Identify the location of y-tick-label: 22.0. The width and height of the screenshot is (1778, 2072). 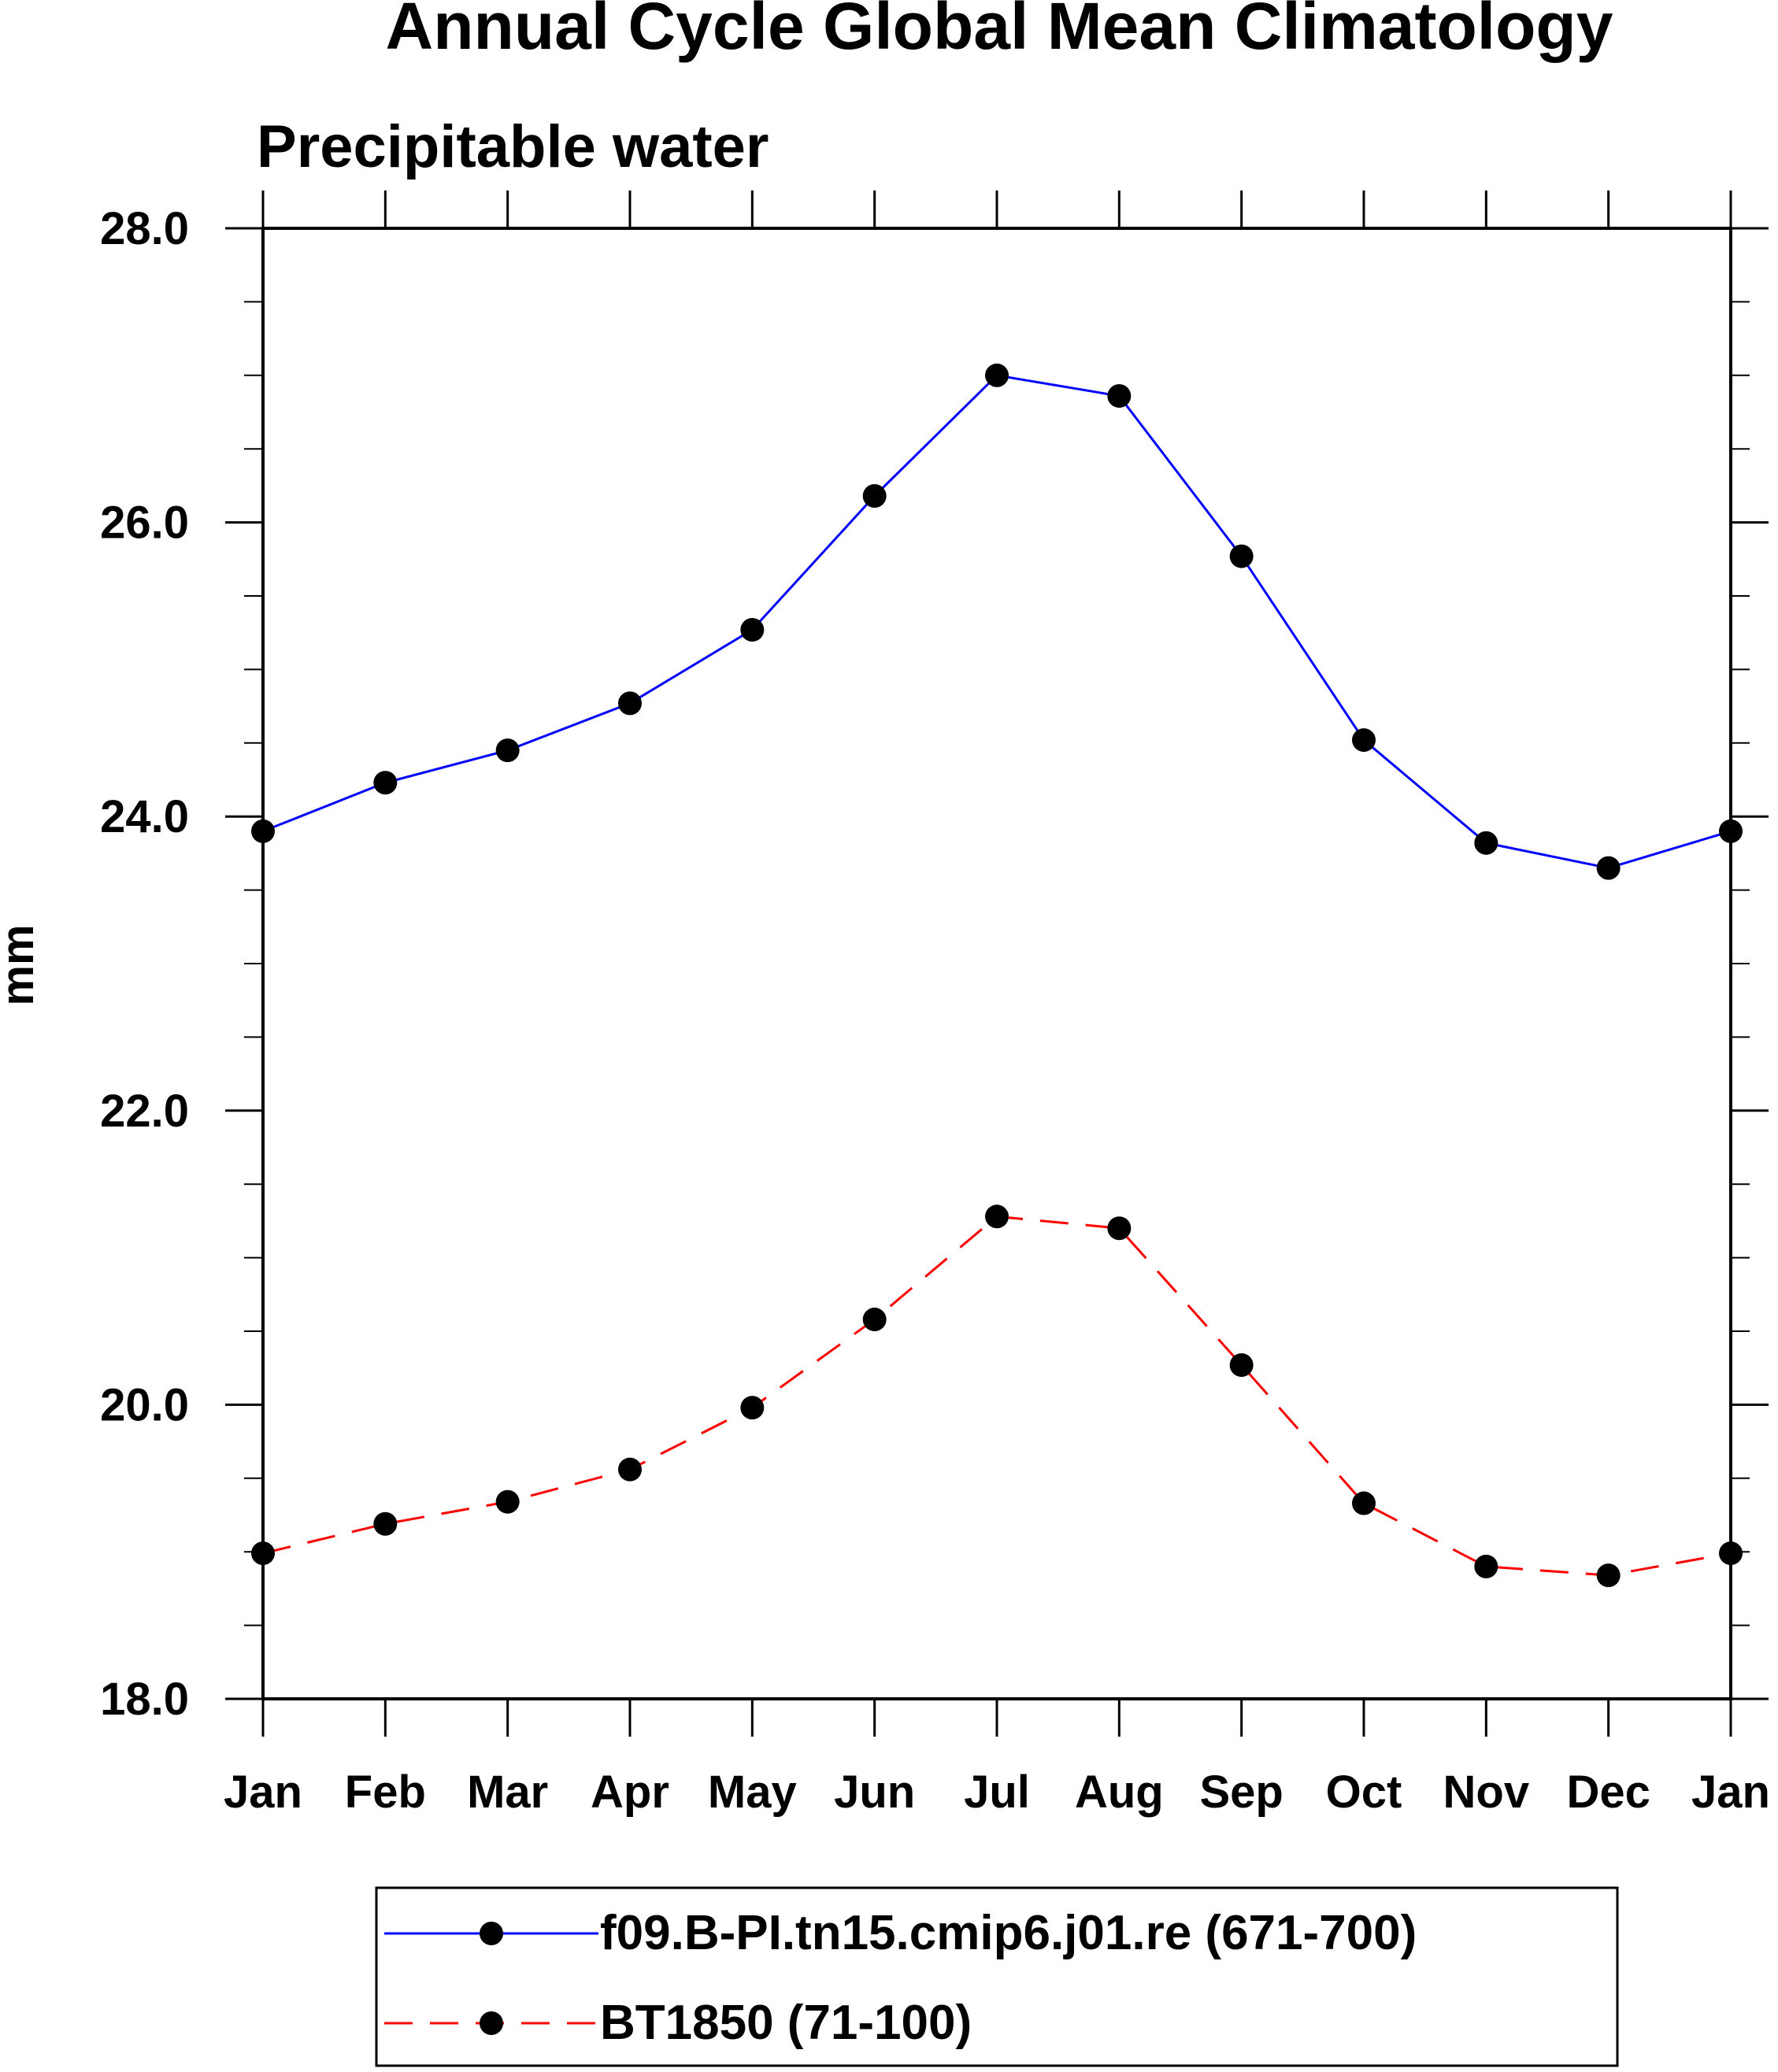
(144, 1111).